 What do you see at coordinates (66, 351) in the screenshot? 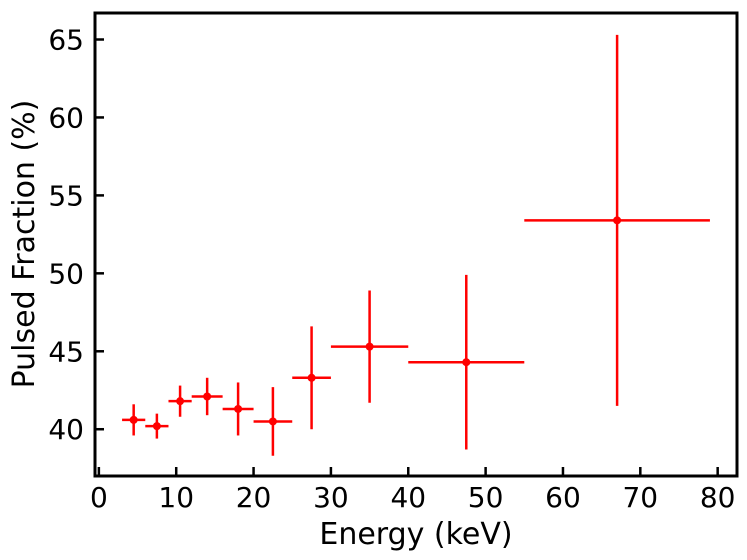
I see `y-tick-label: 45` at bounding box center [66, 351].